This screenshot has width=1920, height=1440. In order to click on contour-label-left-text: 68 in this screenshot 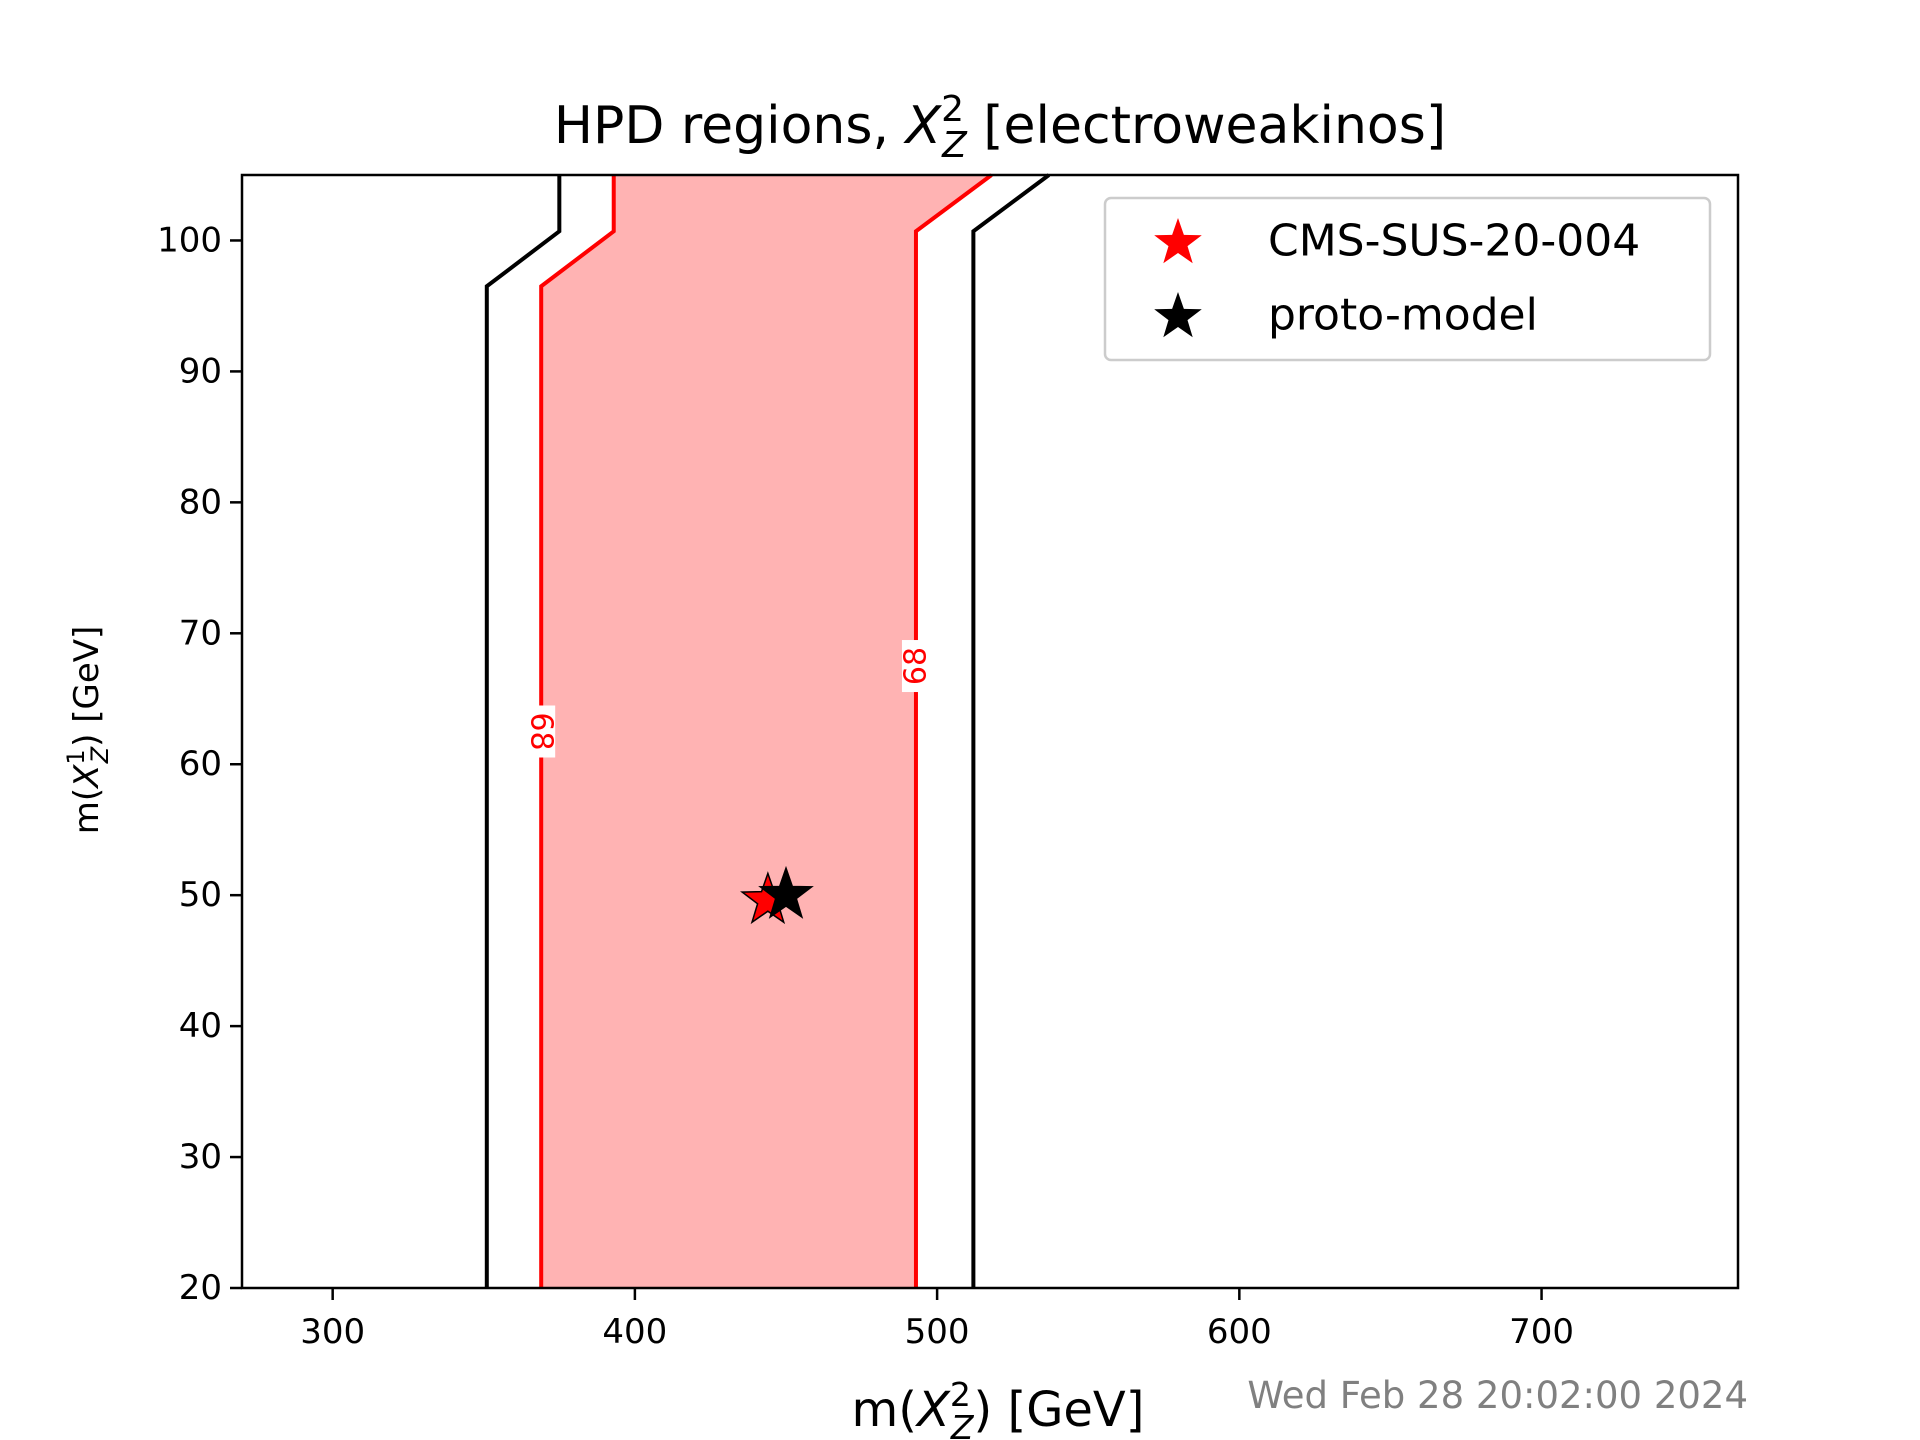, I will do `click(541, 731)`.